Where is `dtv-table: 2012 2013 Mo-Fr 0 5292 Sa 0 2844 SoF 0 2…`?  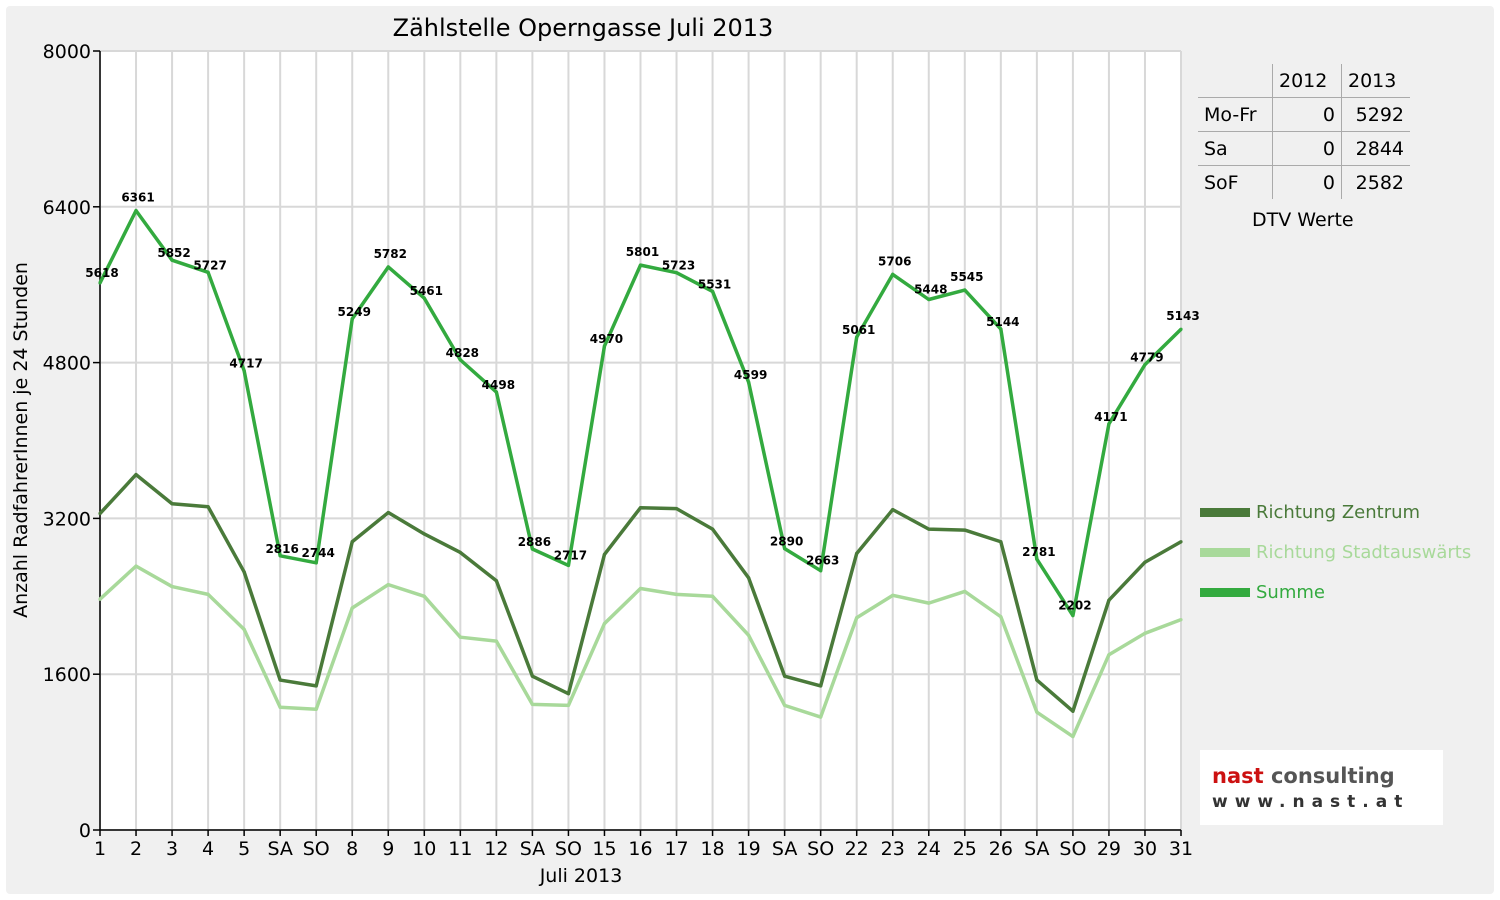 dtv-table: 2012 2013 Mo-Fr 0 5292 Sa 0 2844 SoF 0 2… is located at coordinates (1304, 131).